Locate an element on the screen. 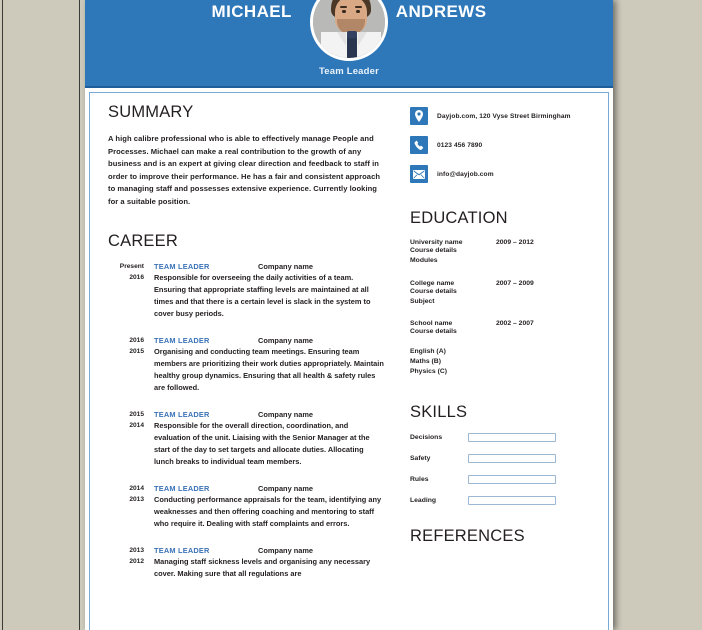  contact-address-text: Dayjob.com, 120 Vyse Street Birmingham is located at coordinates (504, 116).